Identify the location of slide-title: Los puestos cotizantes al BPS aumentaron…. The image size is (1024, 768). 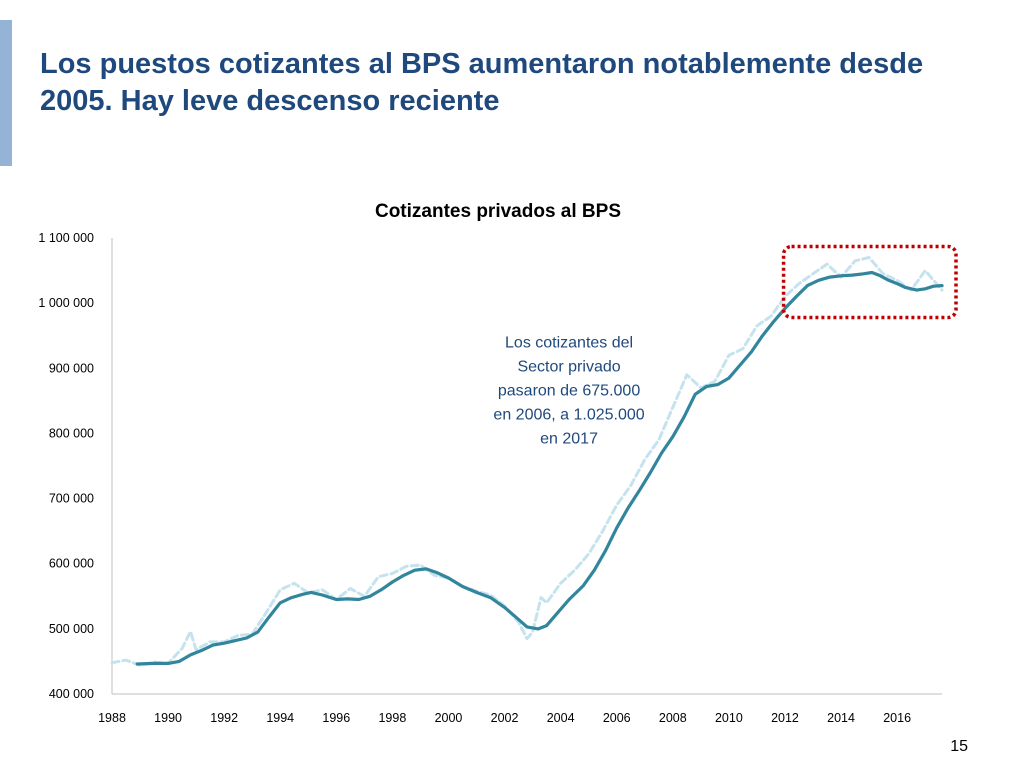
(482, 82).